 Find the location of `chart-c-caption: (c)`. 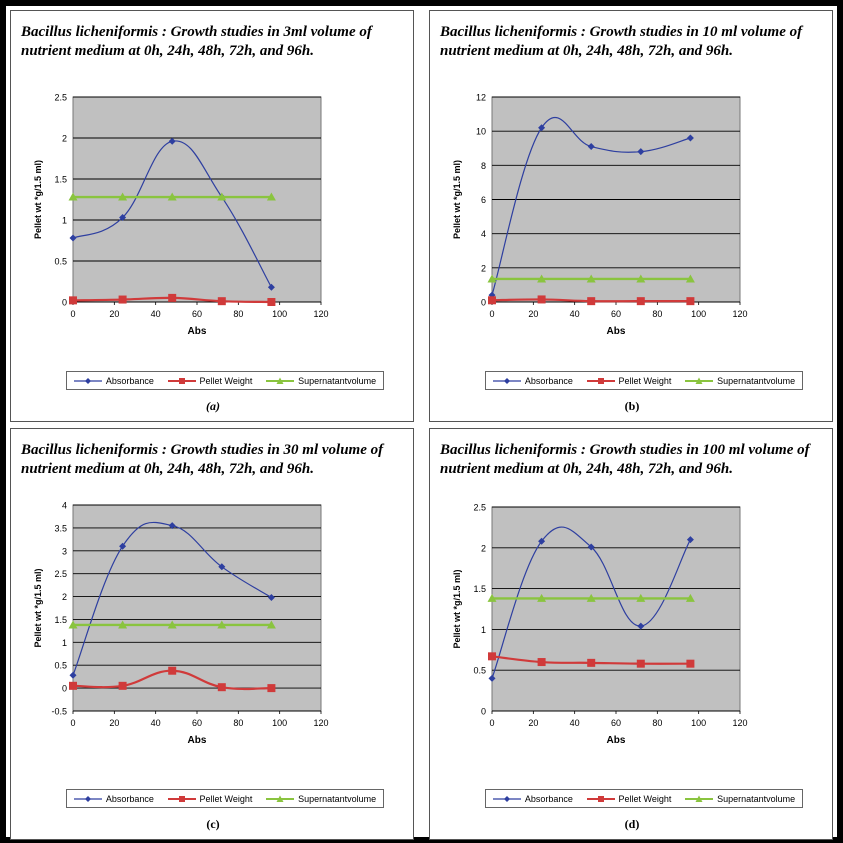

chart-c-caption: (c) is located at coordinates (213, 824).